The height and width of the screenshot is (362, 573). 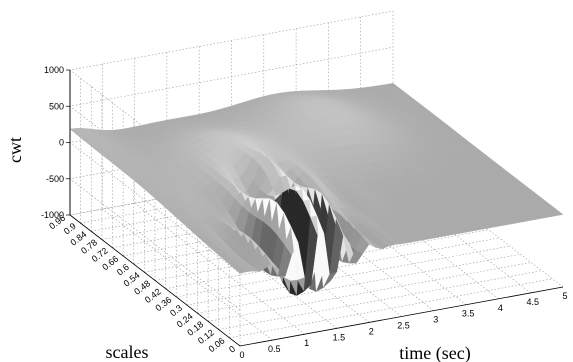 I want to click on y-axis-label: scales, so click(x=127, y=352).